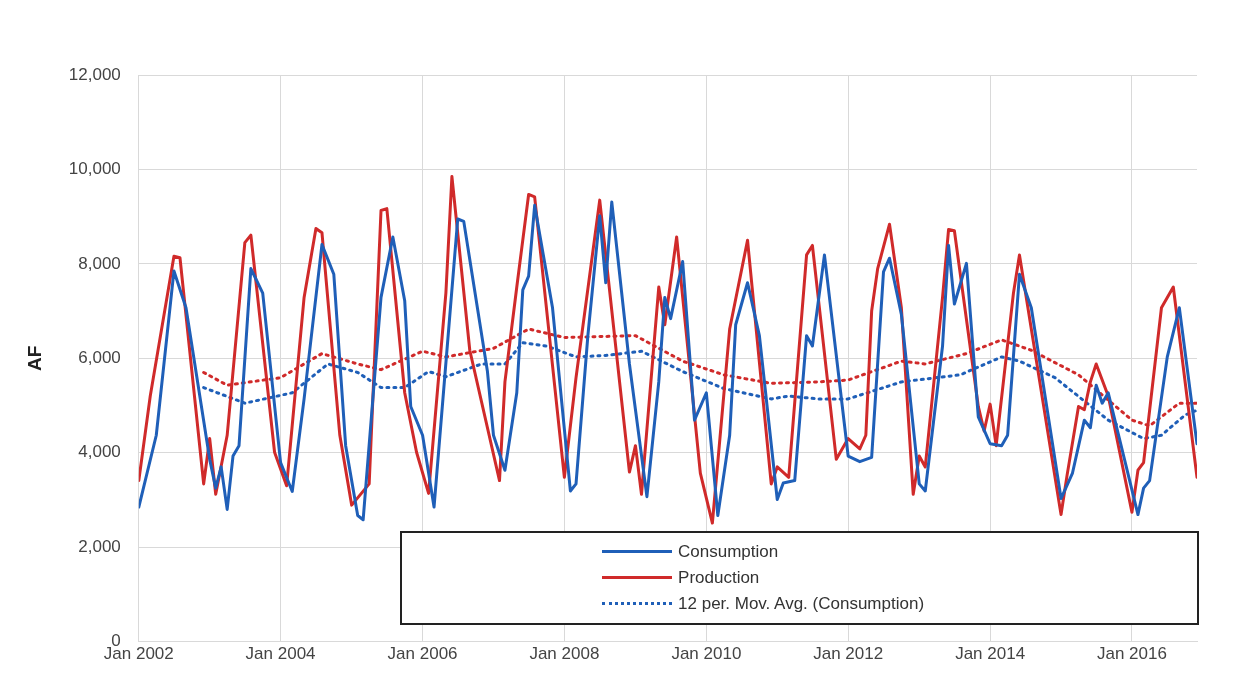  What do you see at coordinates (990, 654) in the screenshot?
I see `x-tick-label: Jan 2014` at bounding box center [990, 654].